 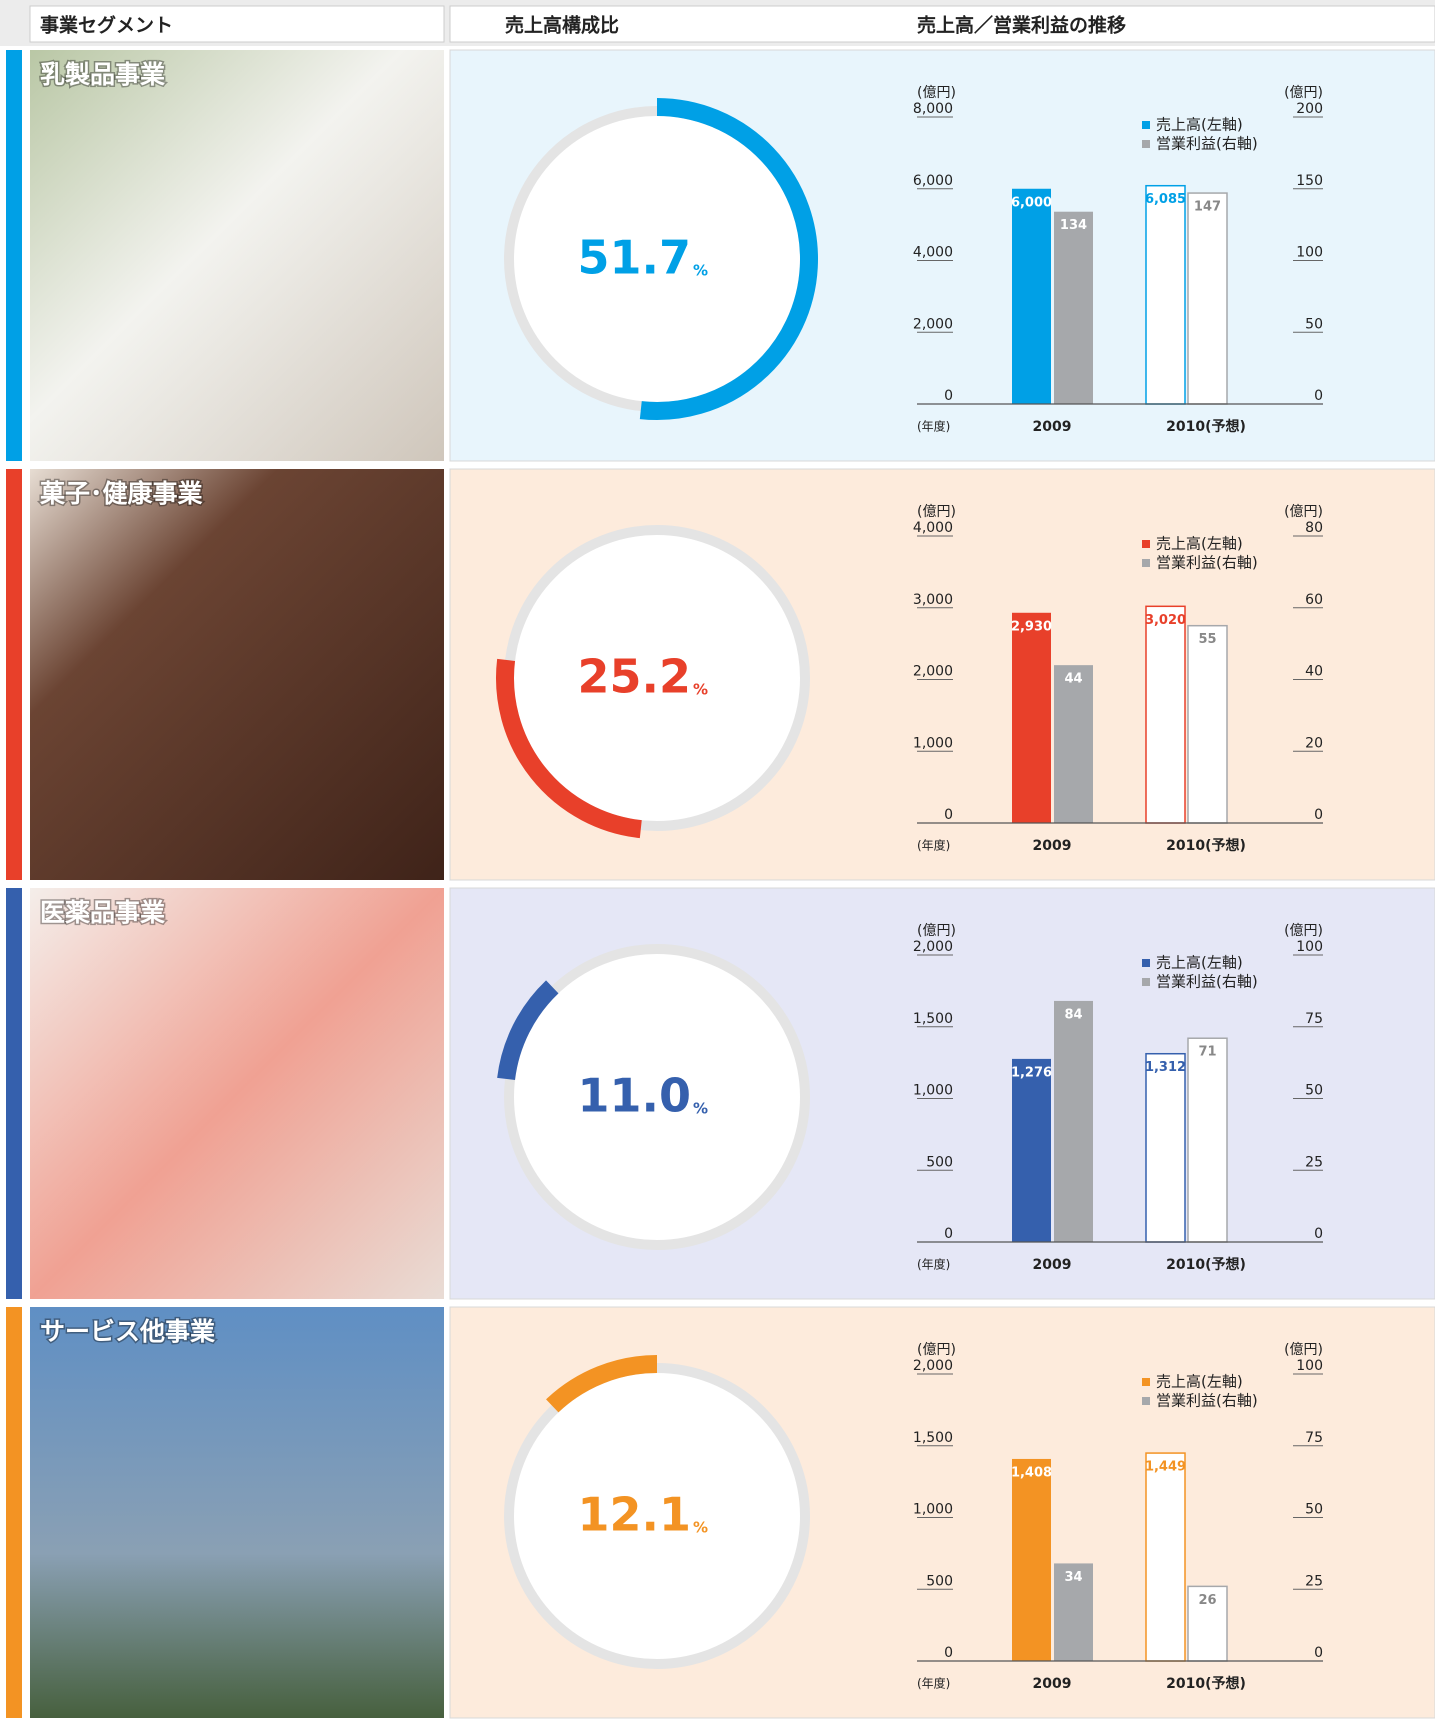 What do you see at coordinates (1073, 225) in the screenshot?
I see `value-label: 134` at bounding box center [1073, 225].